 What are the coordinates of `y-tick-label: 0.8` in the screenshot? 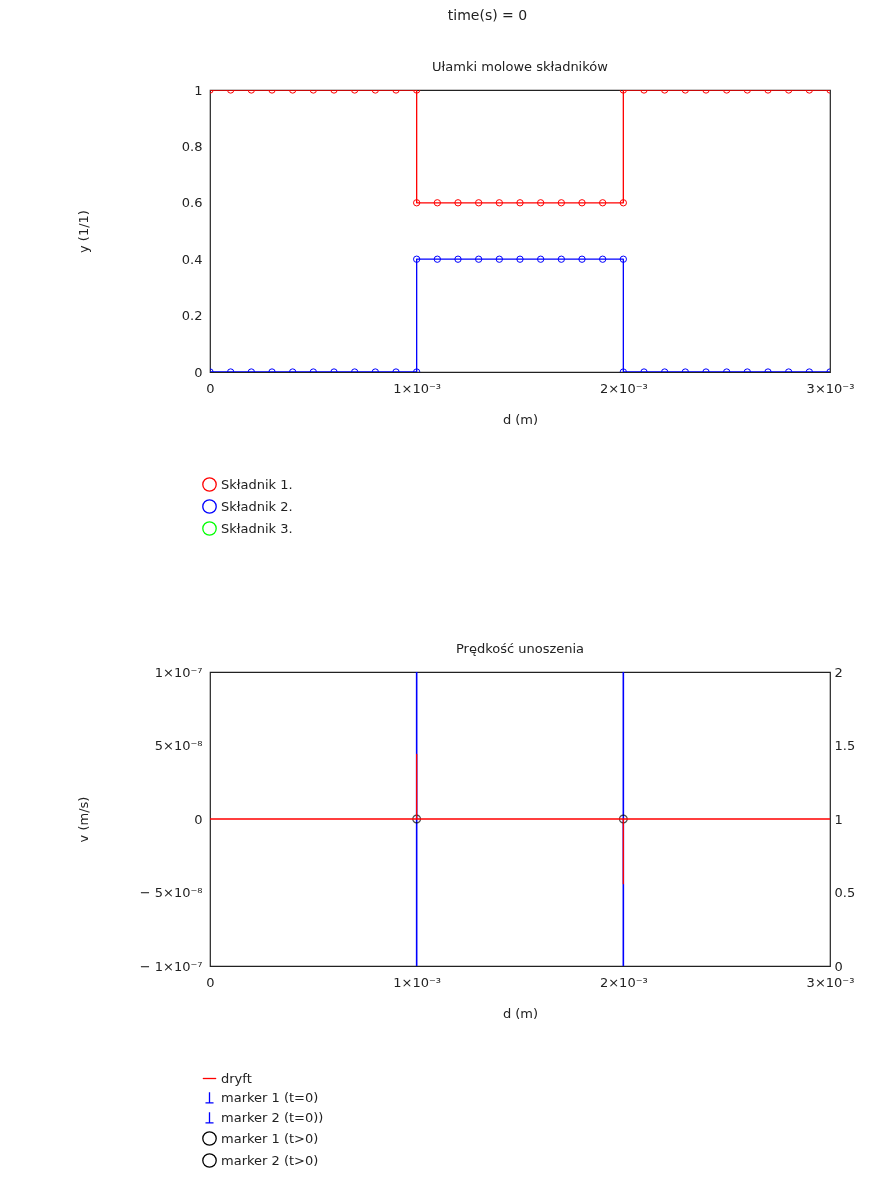 It's located at (192, 146).